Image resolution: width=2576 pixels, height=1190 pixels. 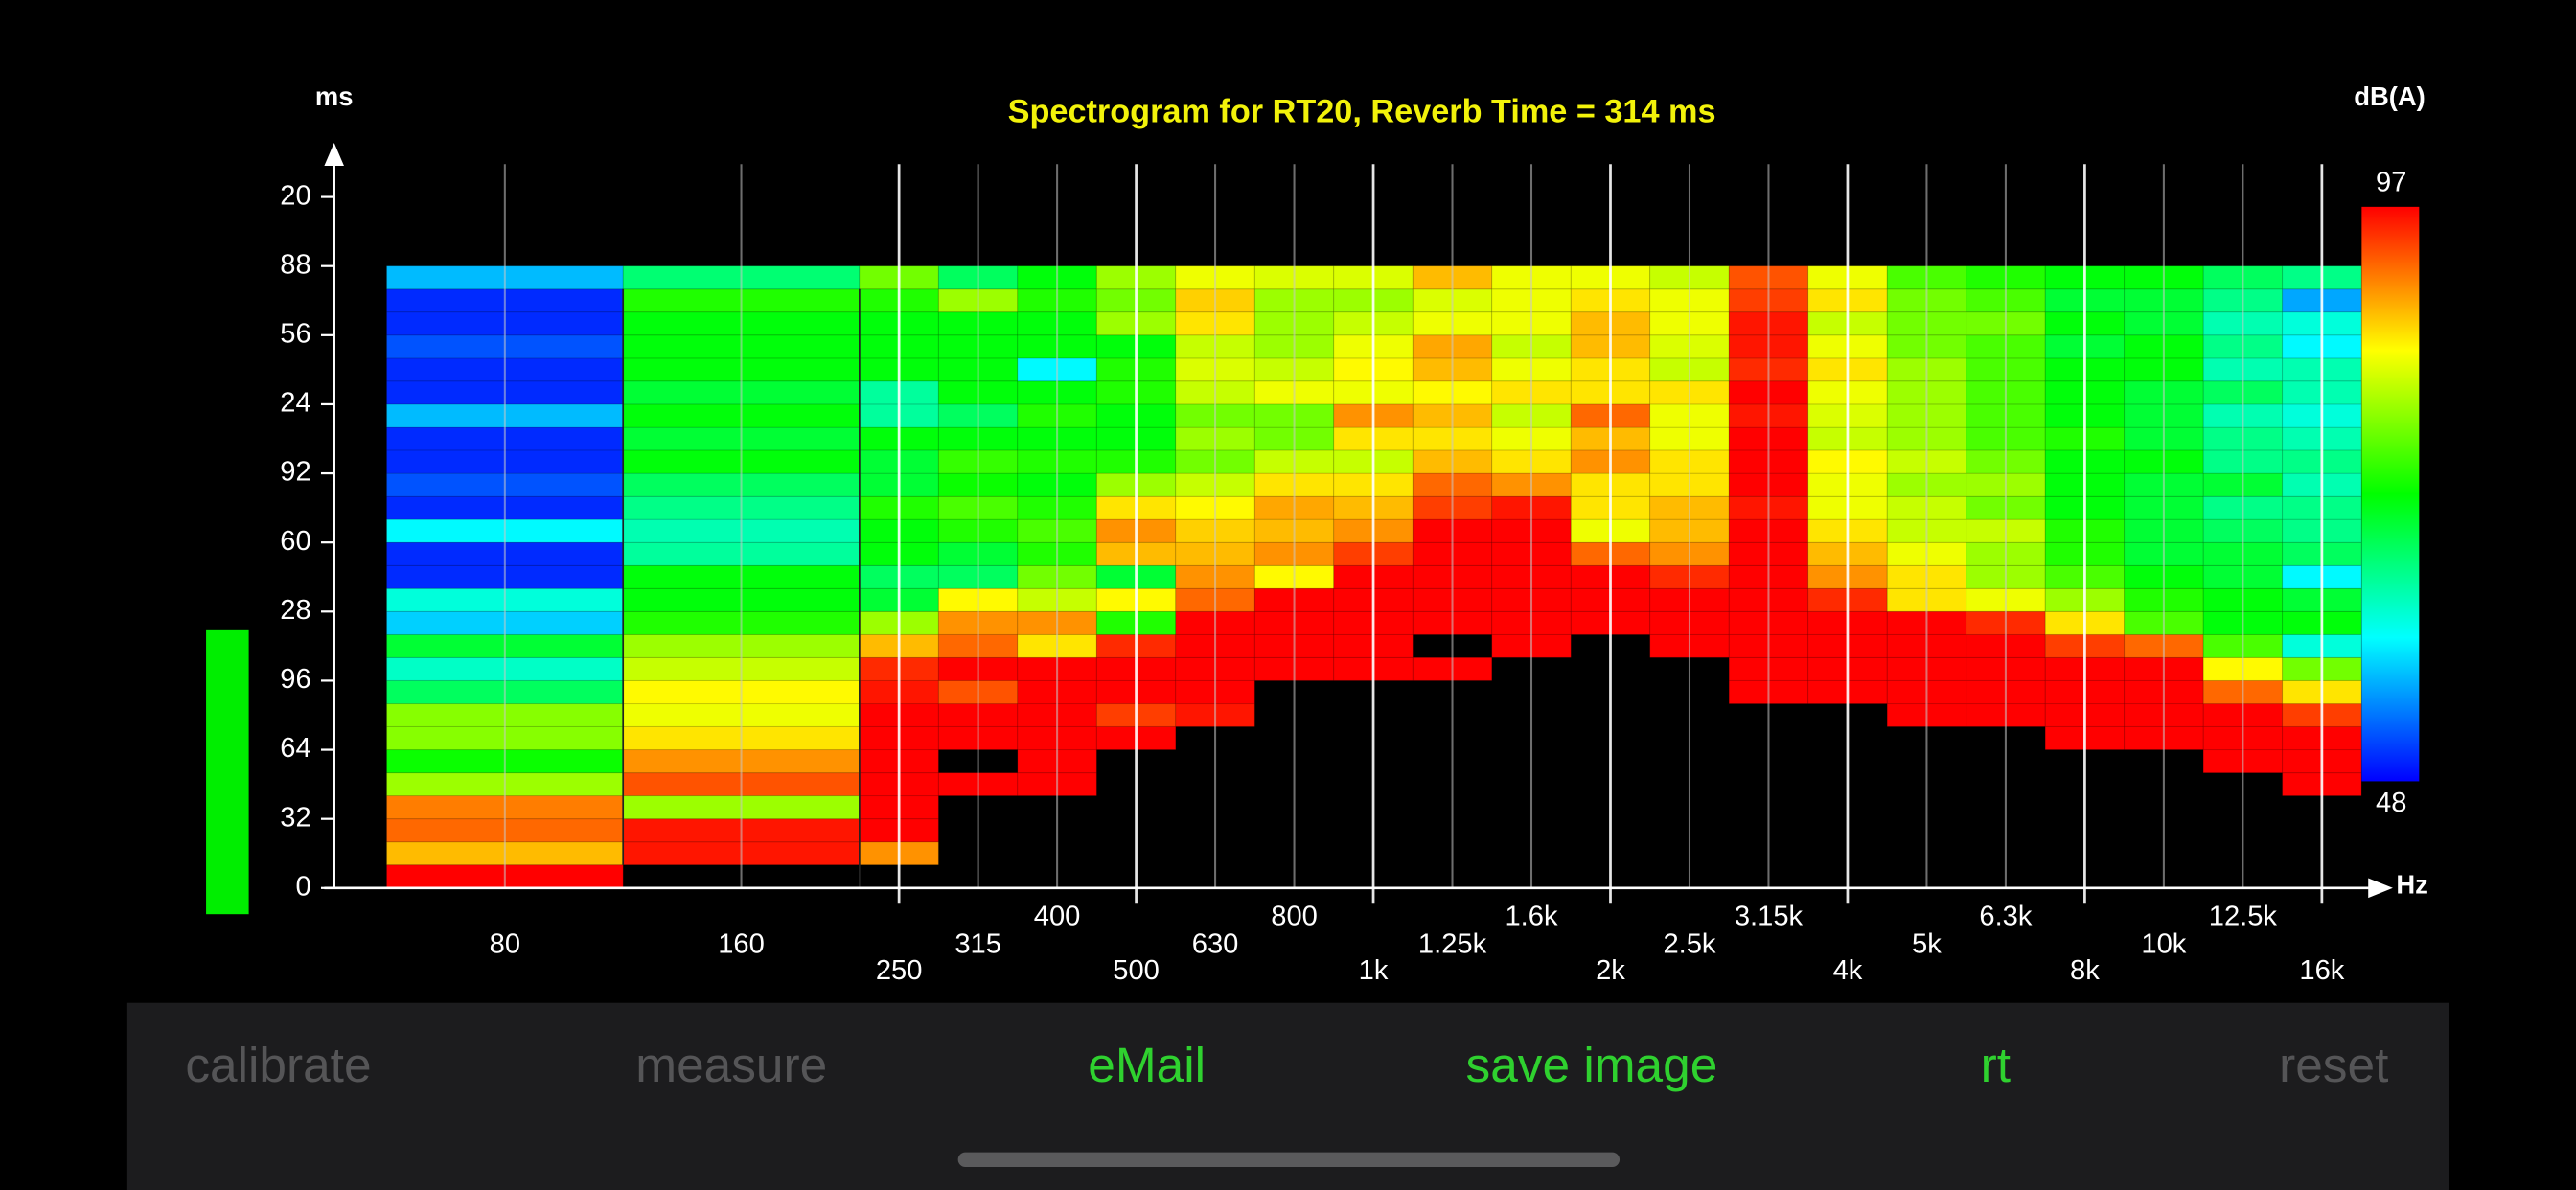 I want to click on y-tick-label: 96, so click(x=295, y=680).